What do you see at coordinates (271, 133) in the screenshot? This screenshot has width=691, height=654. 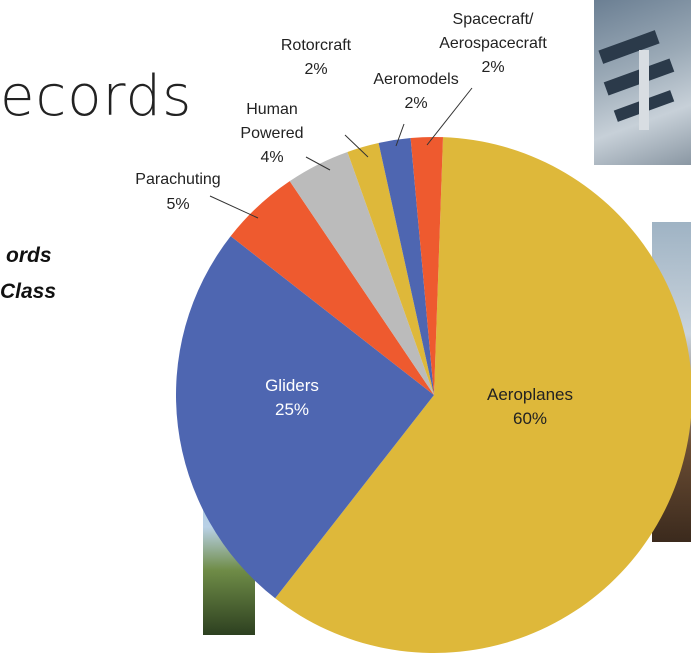 I see `slice-label-human-powered: Human Powered 4%` at bounding box center [271, 133].